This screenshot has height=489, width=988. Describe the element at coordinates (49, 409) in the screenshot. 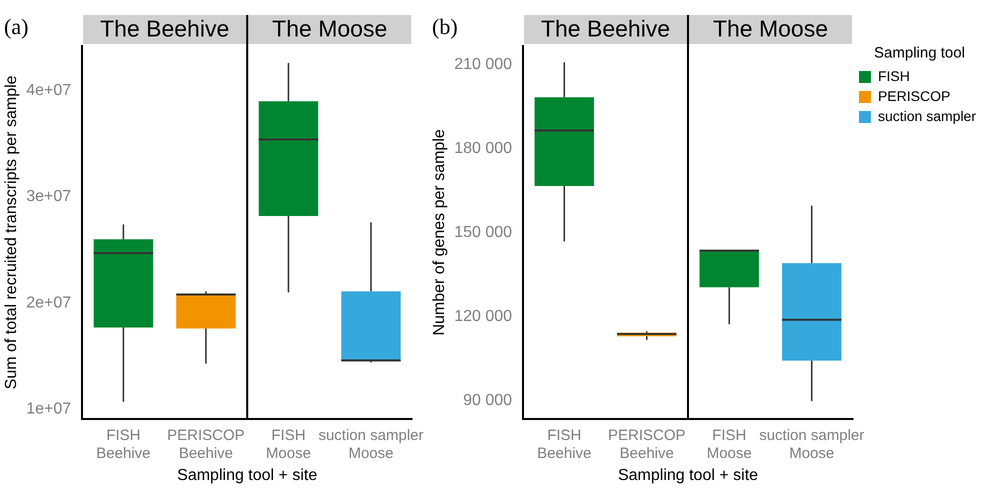

I see `y-tick-label: 1e+07` at that location.